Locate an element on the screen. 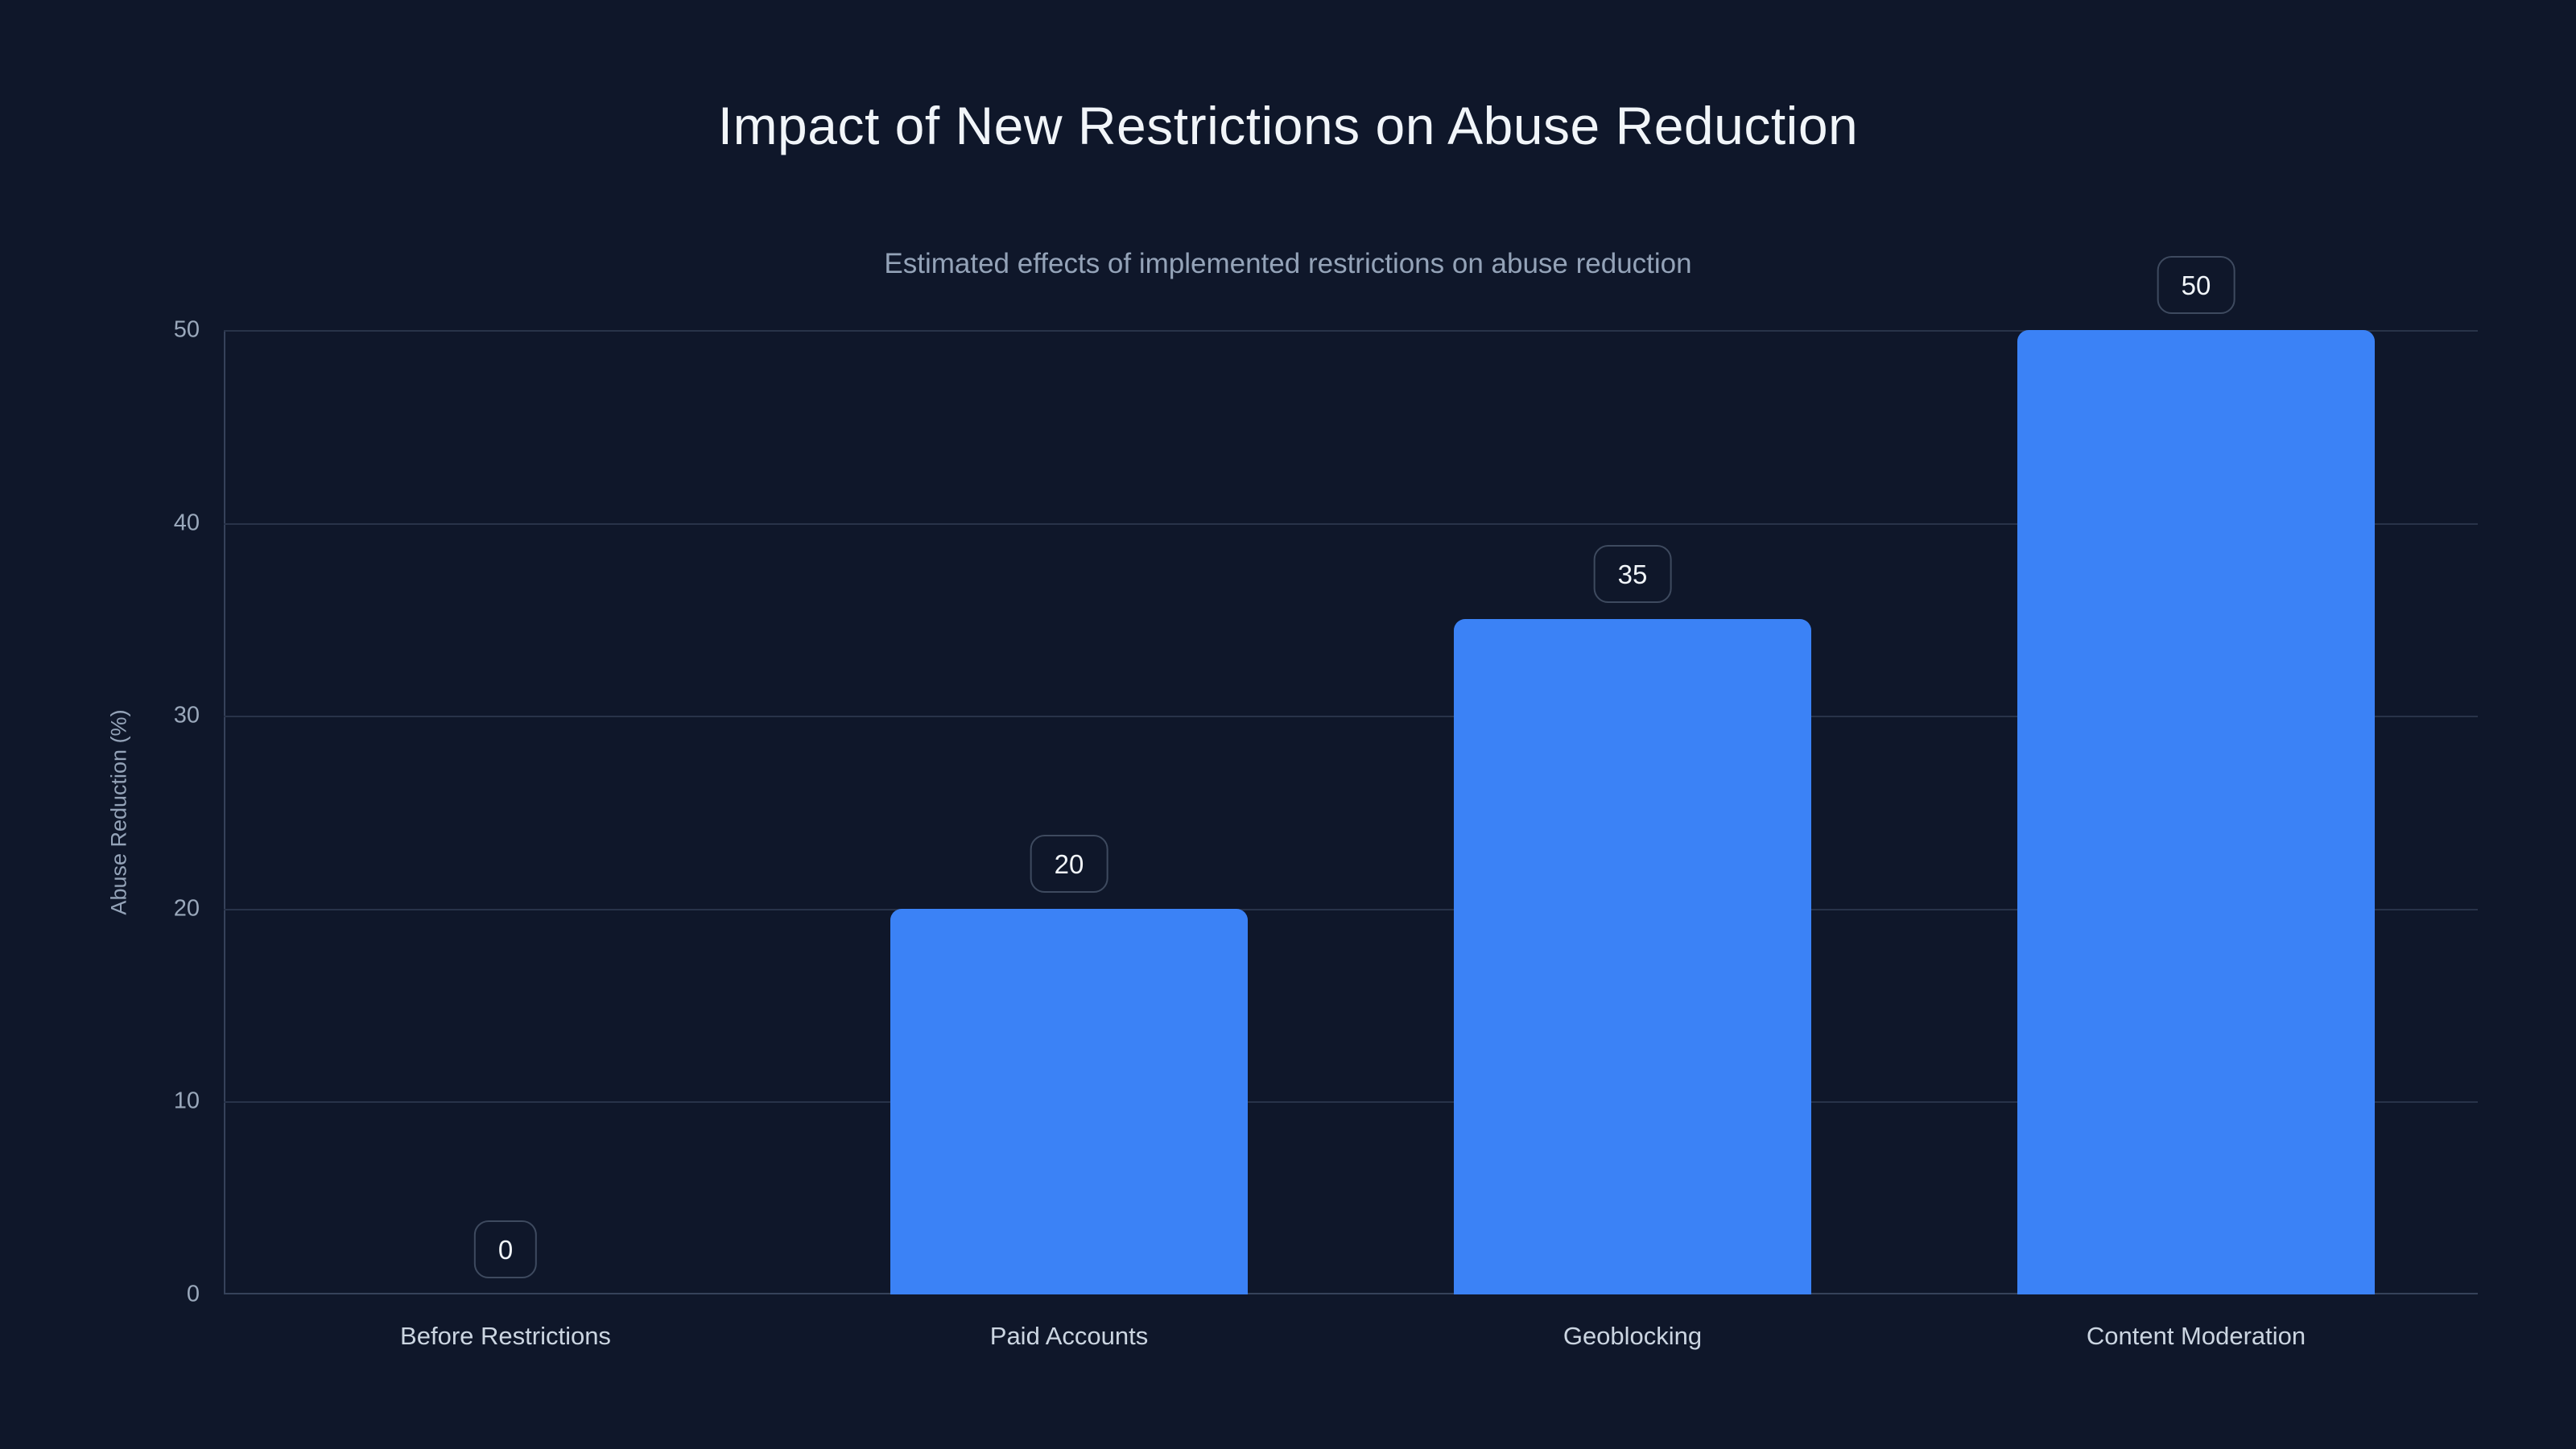 The image size is (2576, 1449). x-axis-line is located at coordinates (1351, 1293).